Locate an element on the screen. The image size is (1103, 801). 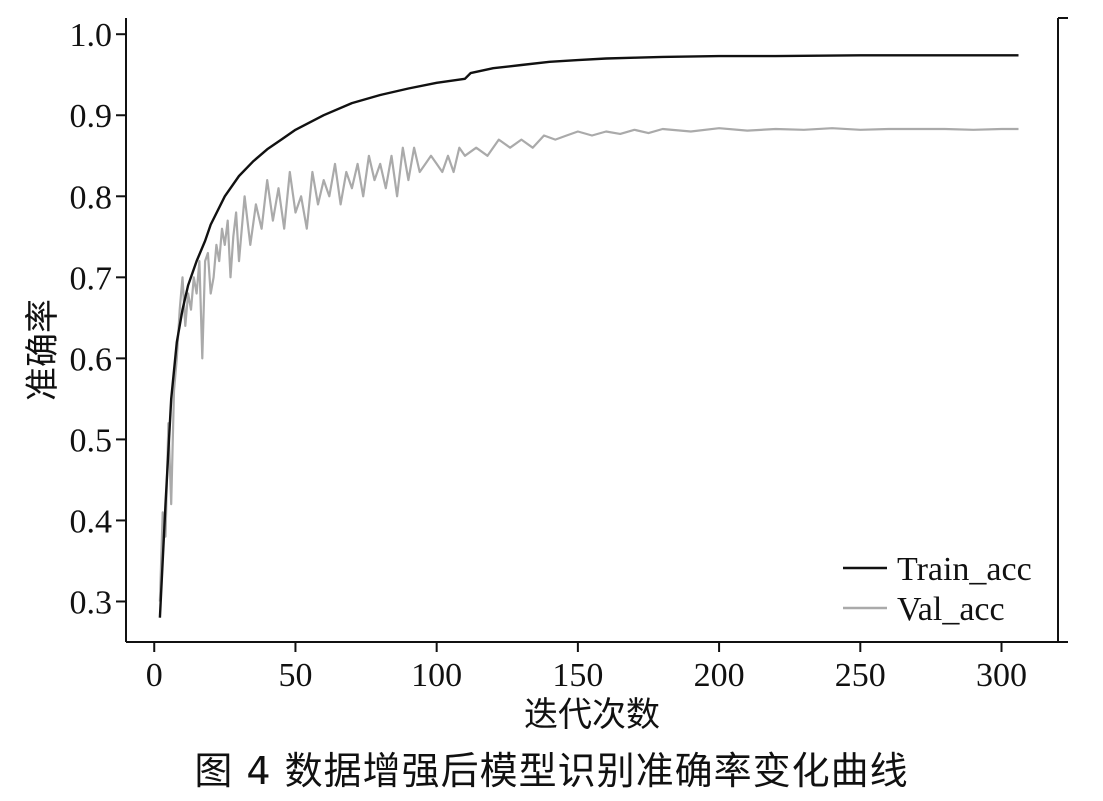
x-tick-label: 200 is located at coordinates (719, 675).